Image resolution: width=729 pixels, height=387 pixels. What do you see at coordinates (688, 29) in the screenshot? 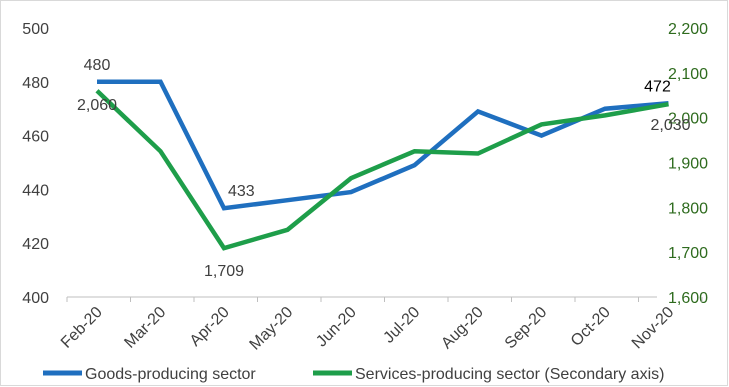
I see `y-secondary-tick-label: 2,200` at bounding box center [688, 29].